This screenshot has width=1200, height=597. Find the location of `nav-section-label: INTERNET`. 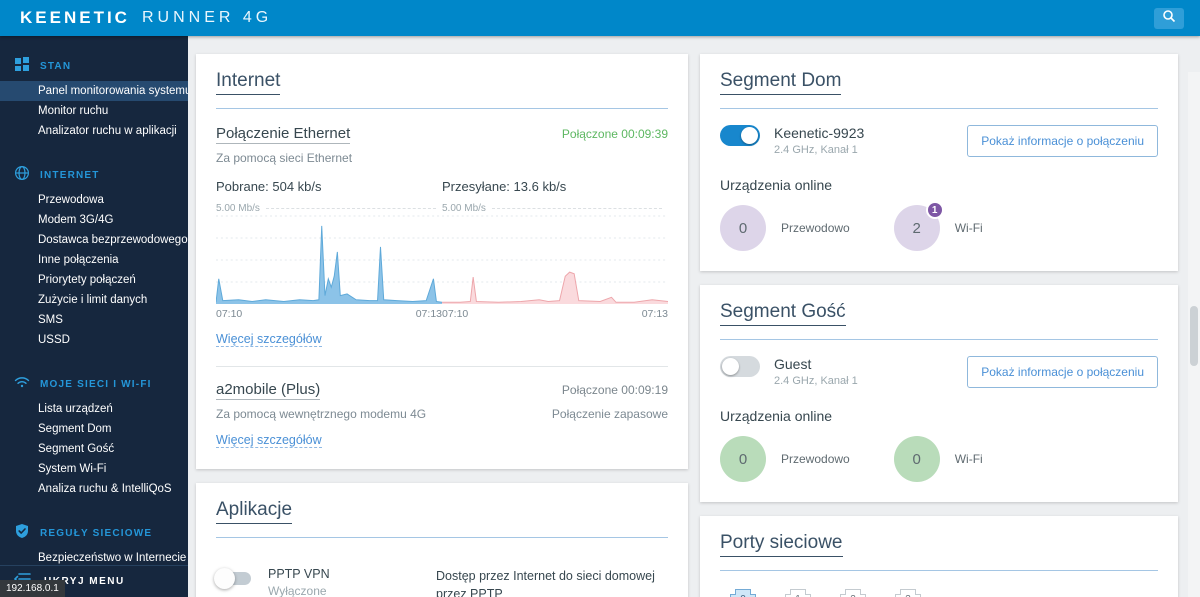

nav-section-label: INTERNET is located at coordinates (70, 175).